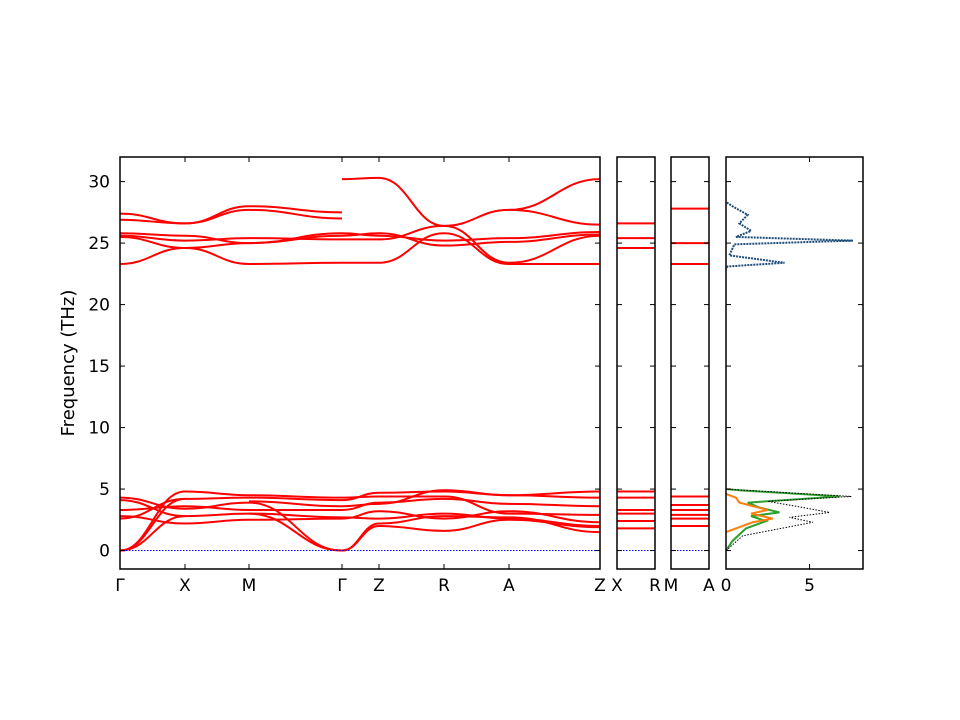 The image size is (960, 720). I want to click on y-tick-label: 30, so click(99, 183).